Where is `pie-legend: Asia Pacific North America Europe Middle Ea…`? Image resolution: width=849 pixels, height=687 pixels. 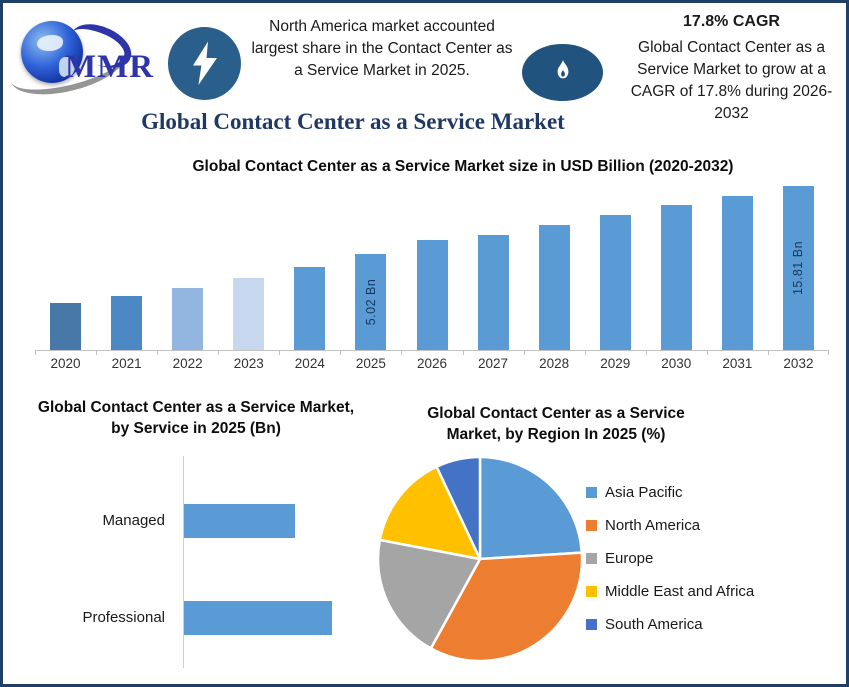 pie-legend: Asia Pacific North America Europe Middle Ea… is located at coordinates (670, 558).